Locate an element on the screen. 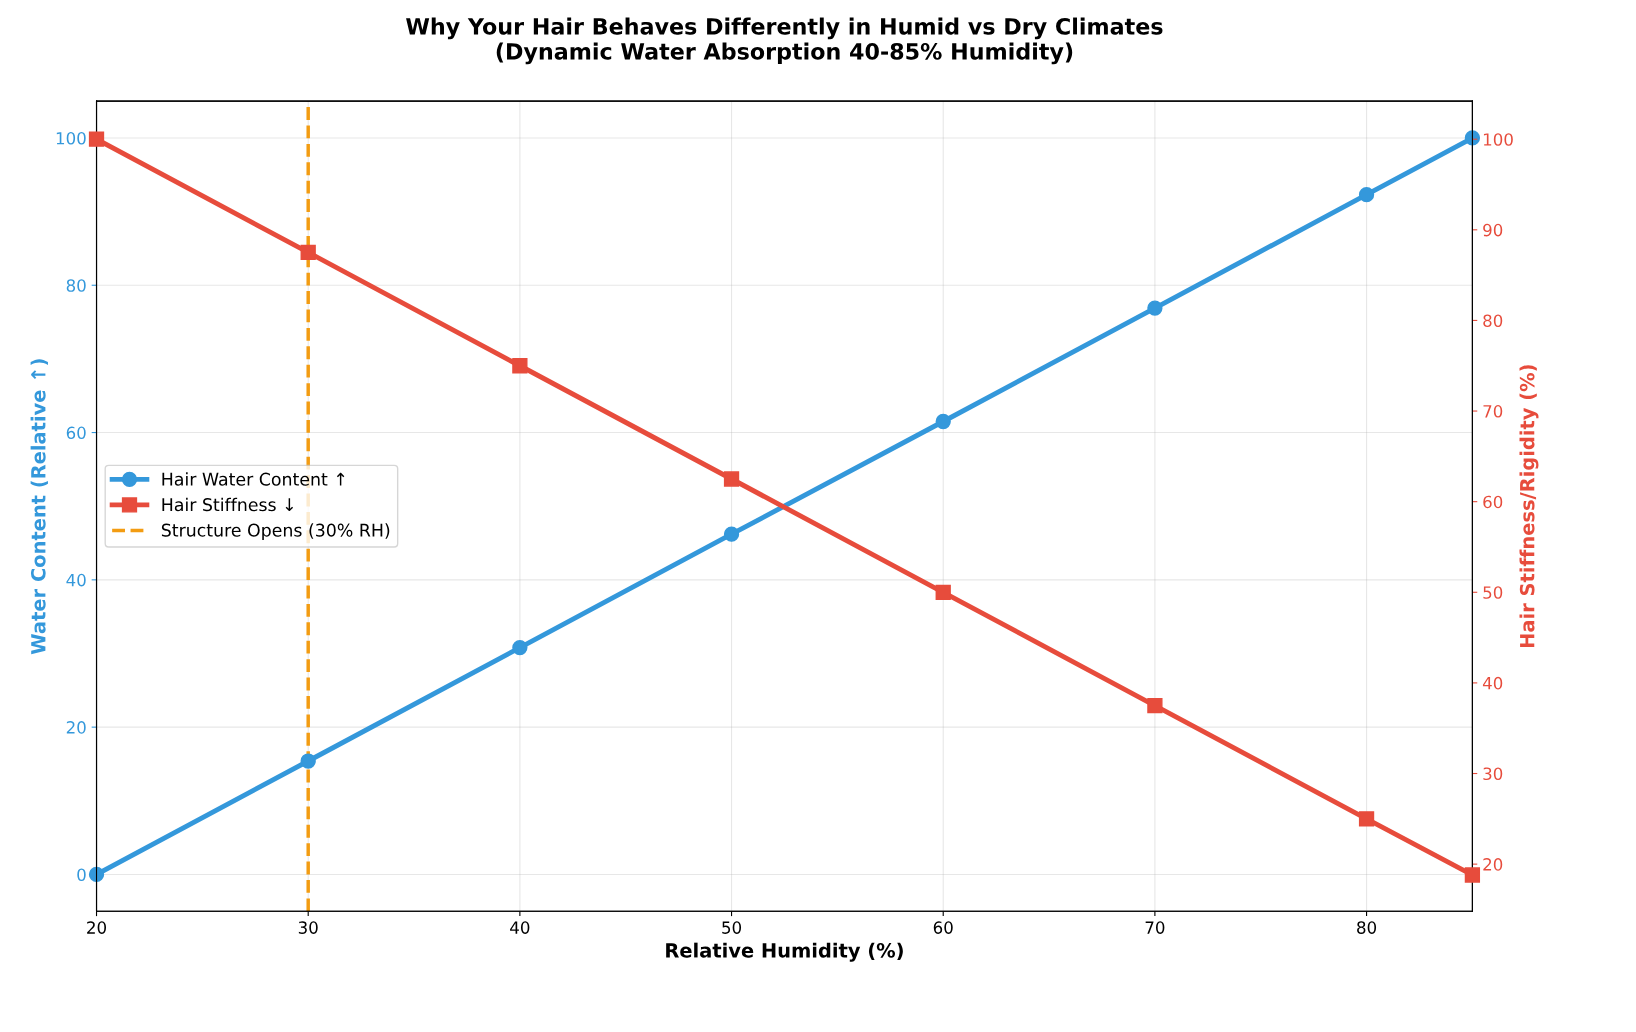  y2-tick-label: 60 is located at coordinates (1493, 502).